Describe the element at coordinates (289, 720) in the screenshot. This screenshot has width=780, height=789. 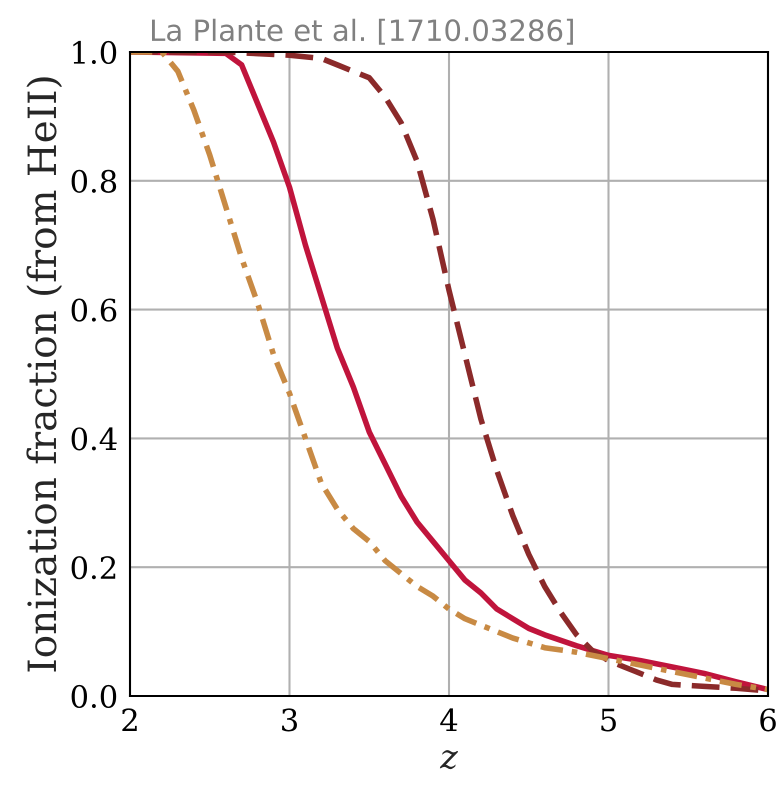
I see `x-tick-label: 3` at that location.